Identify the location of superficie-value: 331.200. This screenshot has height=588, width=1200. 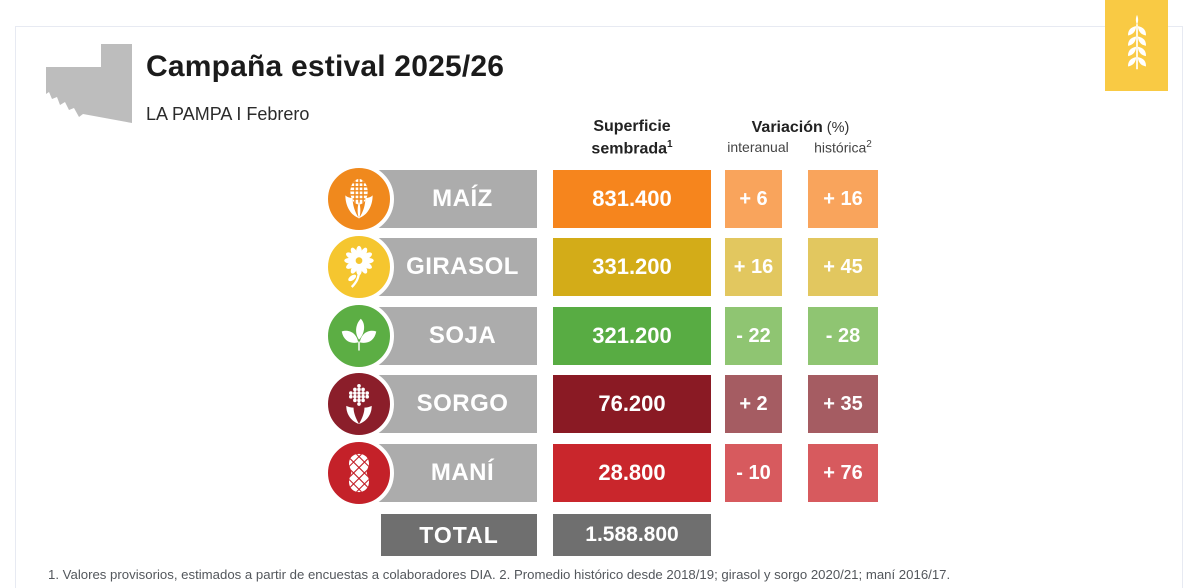
(632, 267).